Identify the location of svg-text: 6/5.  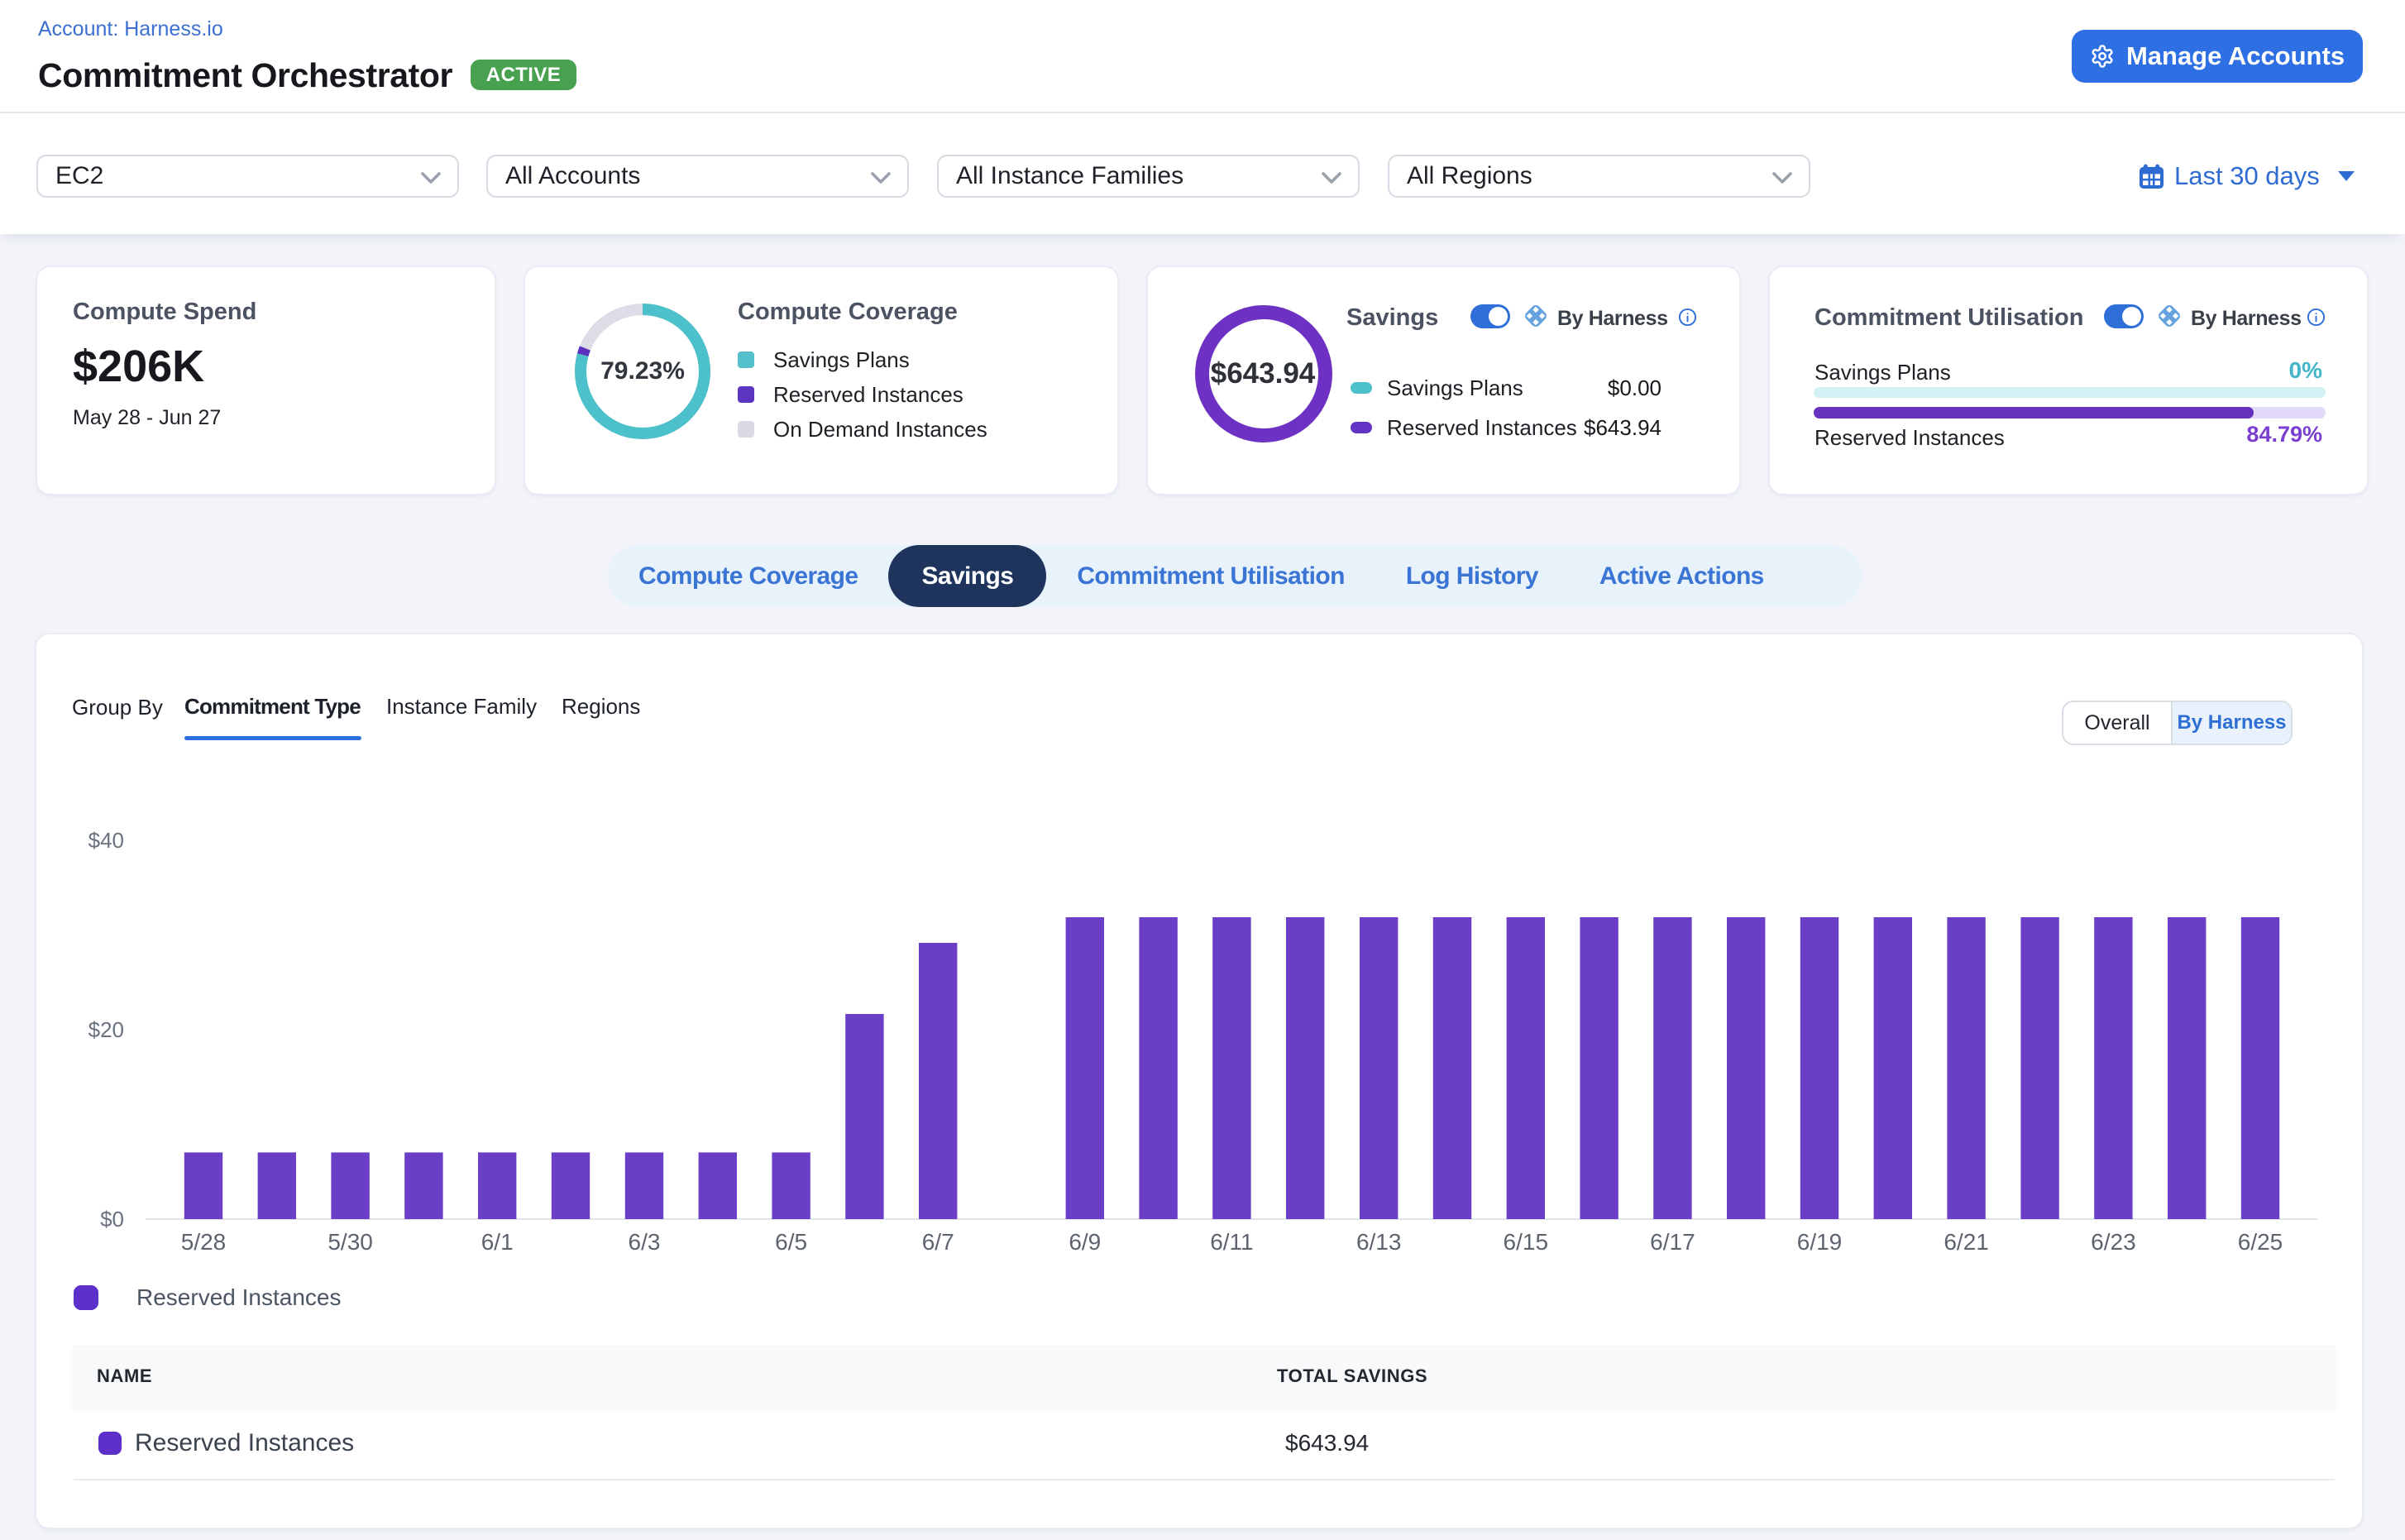
(791, 1242).